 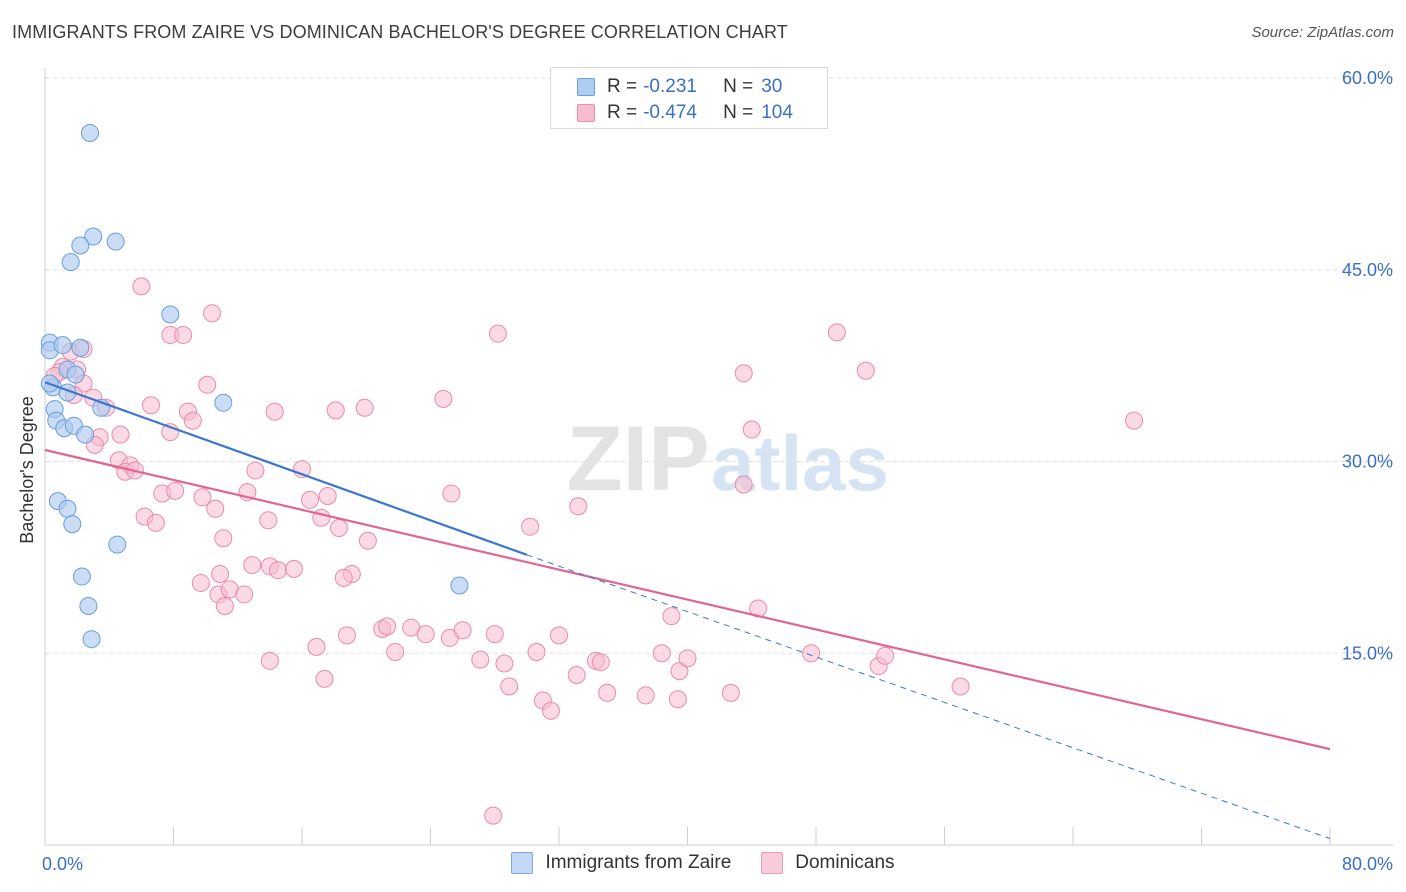 What do you see at coordinates (1367, 462) in the screenshot?
I see `y-tick-label: 30.0%` at bounding box center [1367, 462].